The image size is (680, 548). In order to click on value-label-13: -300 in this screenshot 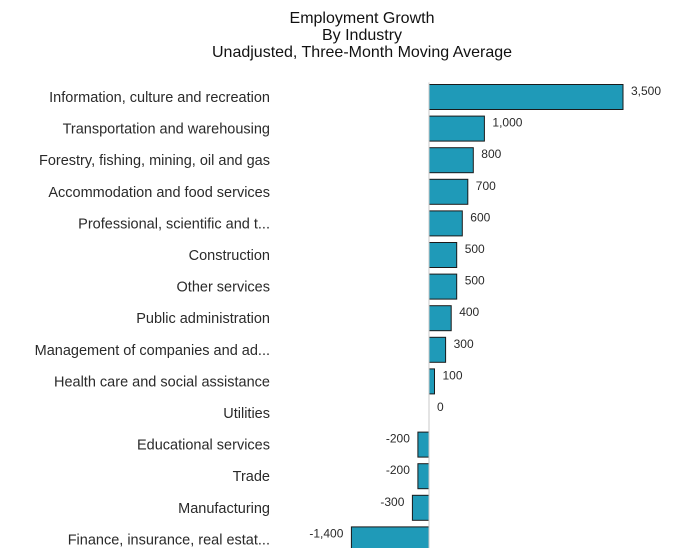, I will do `click(392, 502)`.